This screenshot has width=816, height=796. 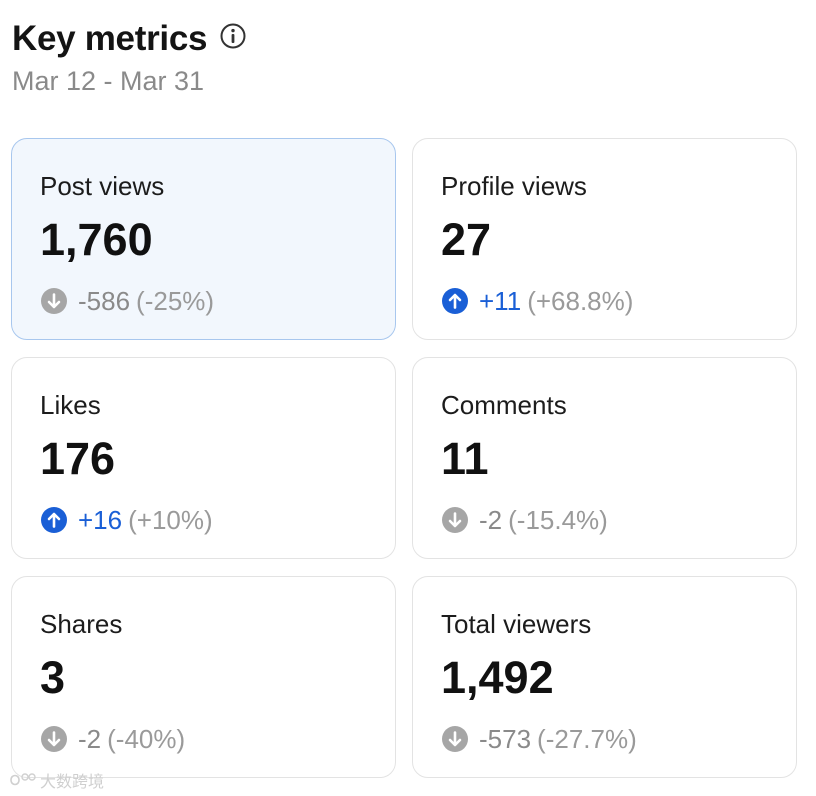 I want to click on metric-change: -573 (-27.7%), so click(x=618, y=739).